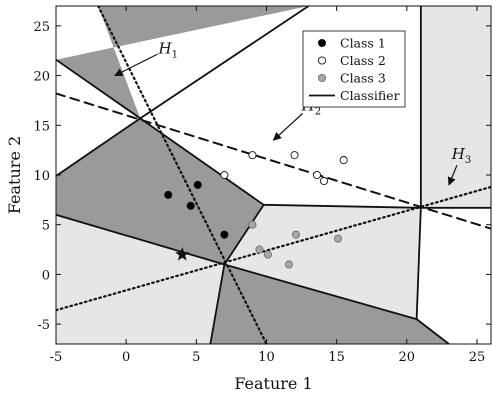 The height and width of the screenshot is (401, 493). I want to click on legend-label: Classifier, so click(370, 95).